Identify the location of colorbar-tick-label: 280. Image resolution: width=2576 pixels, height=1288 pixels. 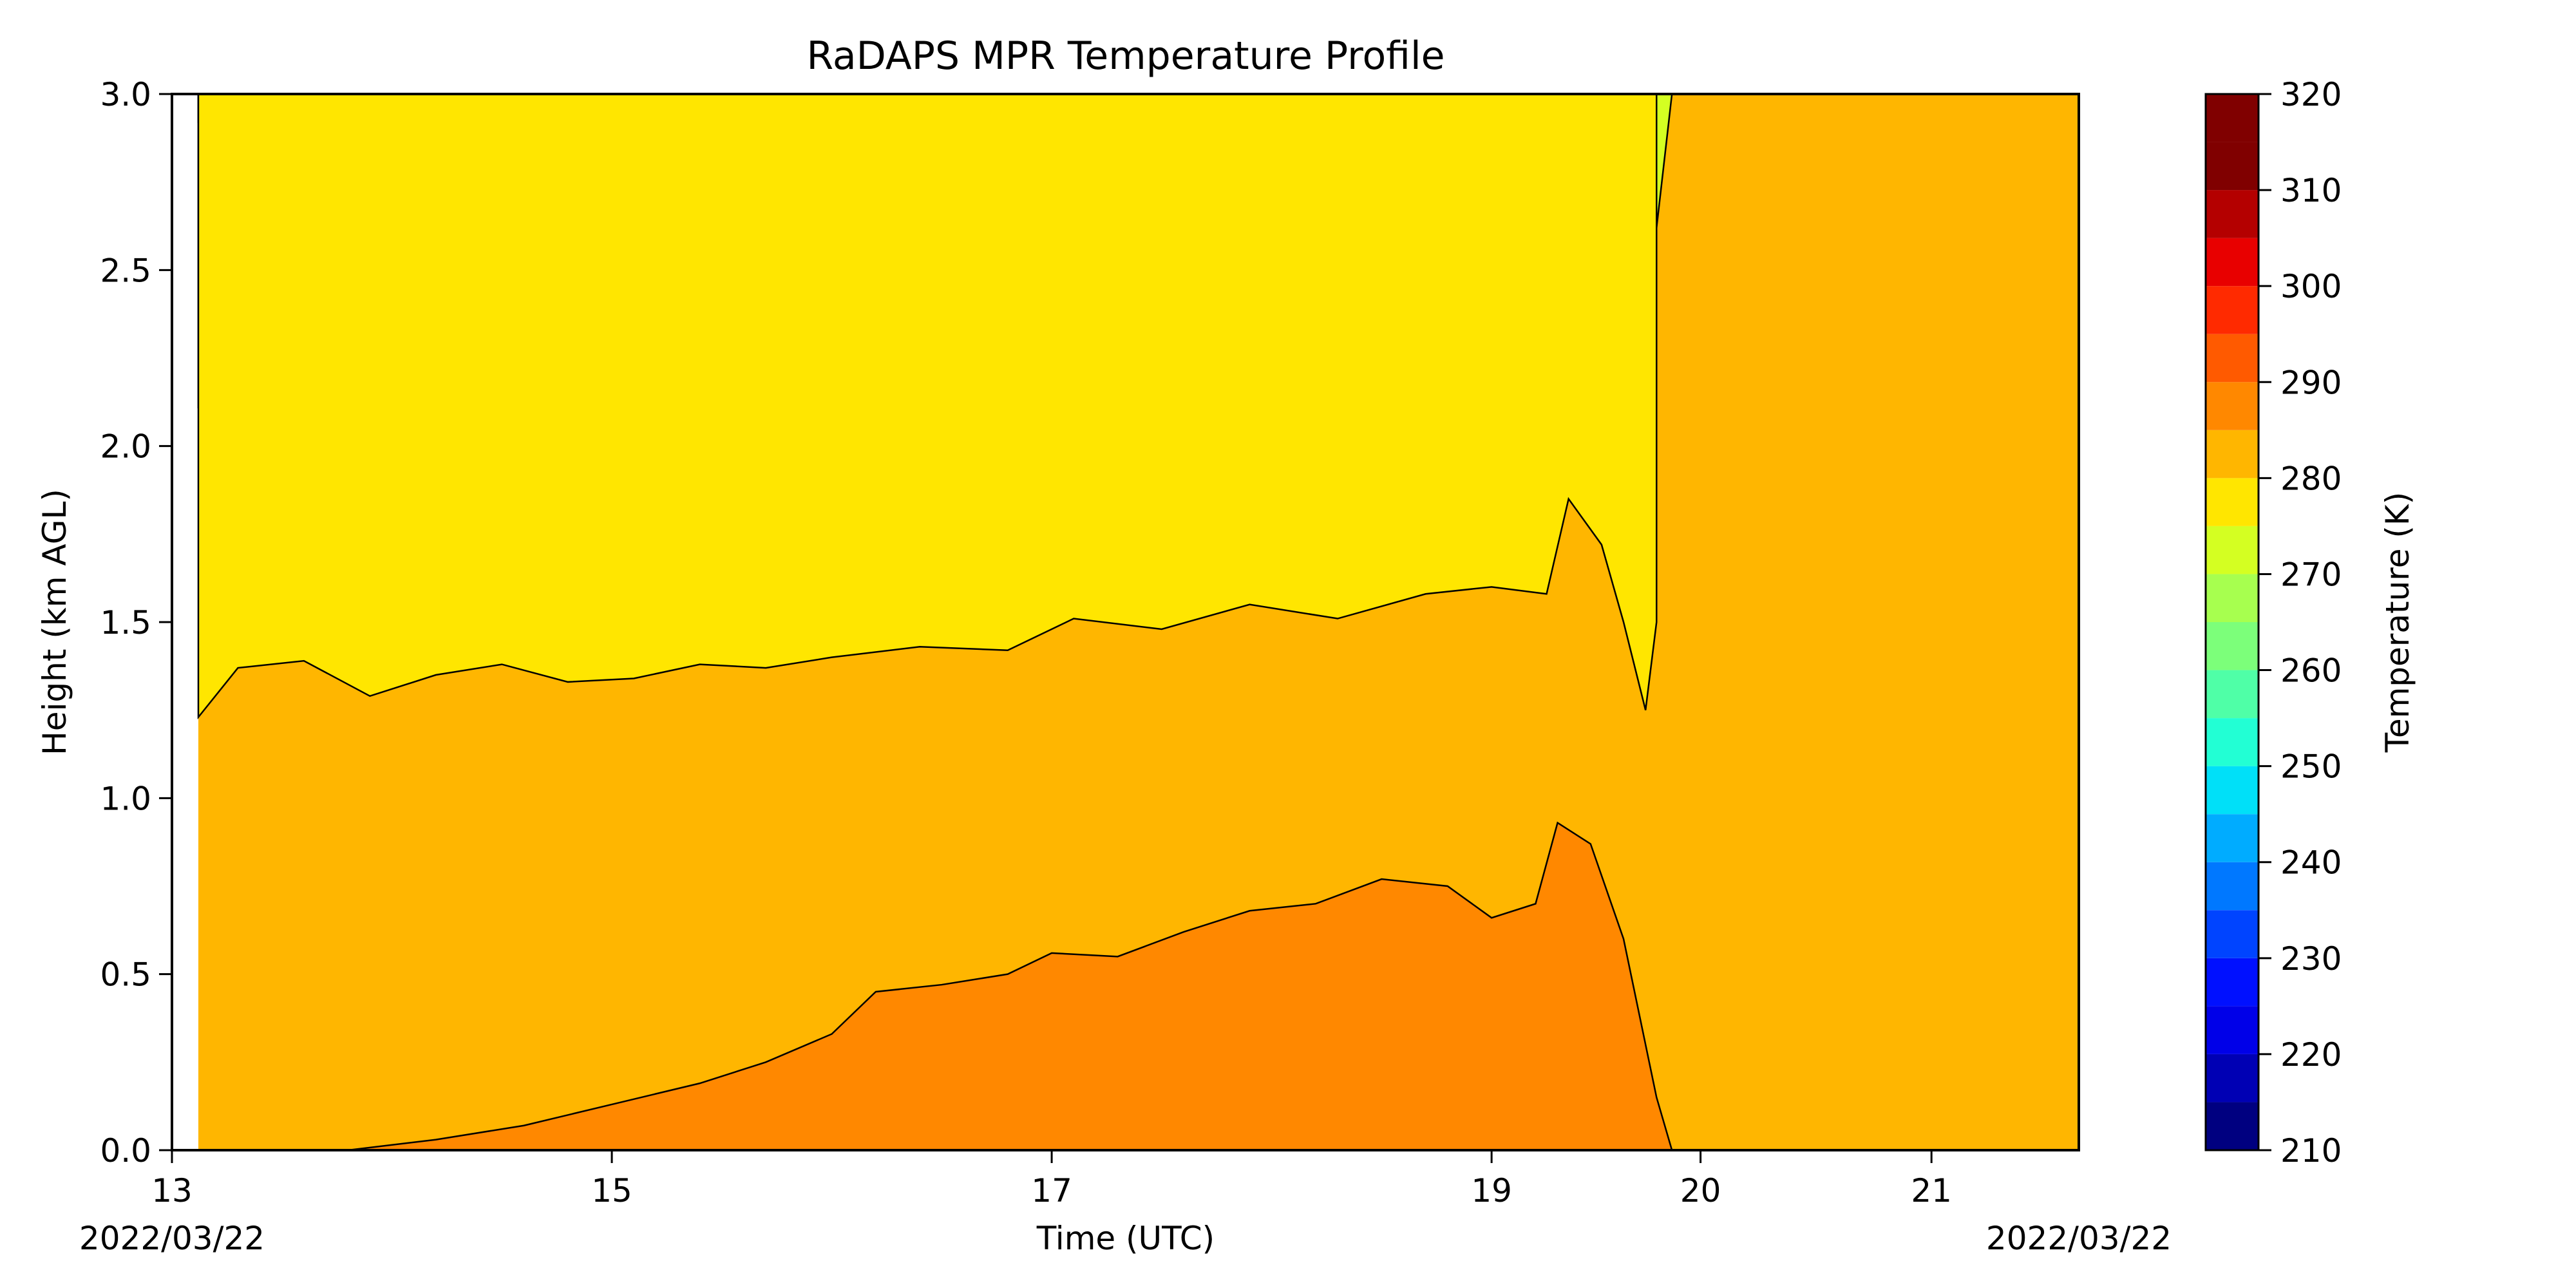
(2311, 479).